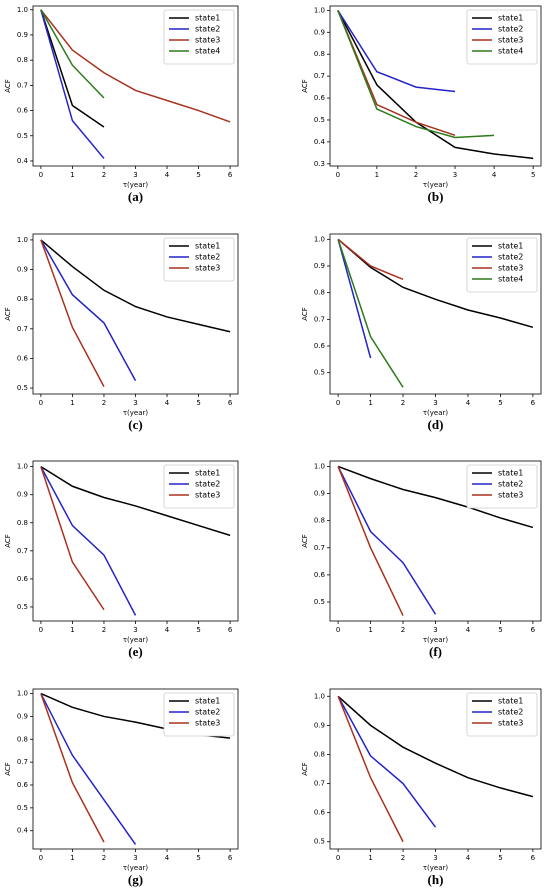  What do you see at coordinates (319, 164) in the screenshot?
I see `y-tick-label: 0.3` at bounding box center [319, 164].